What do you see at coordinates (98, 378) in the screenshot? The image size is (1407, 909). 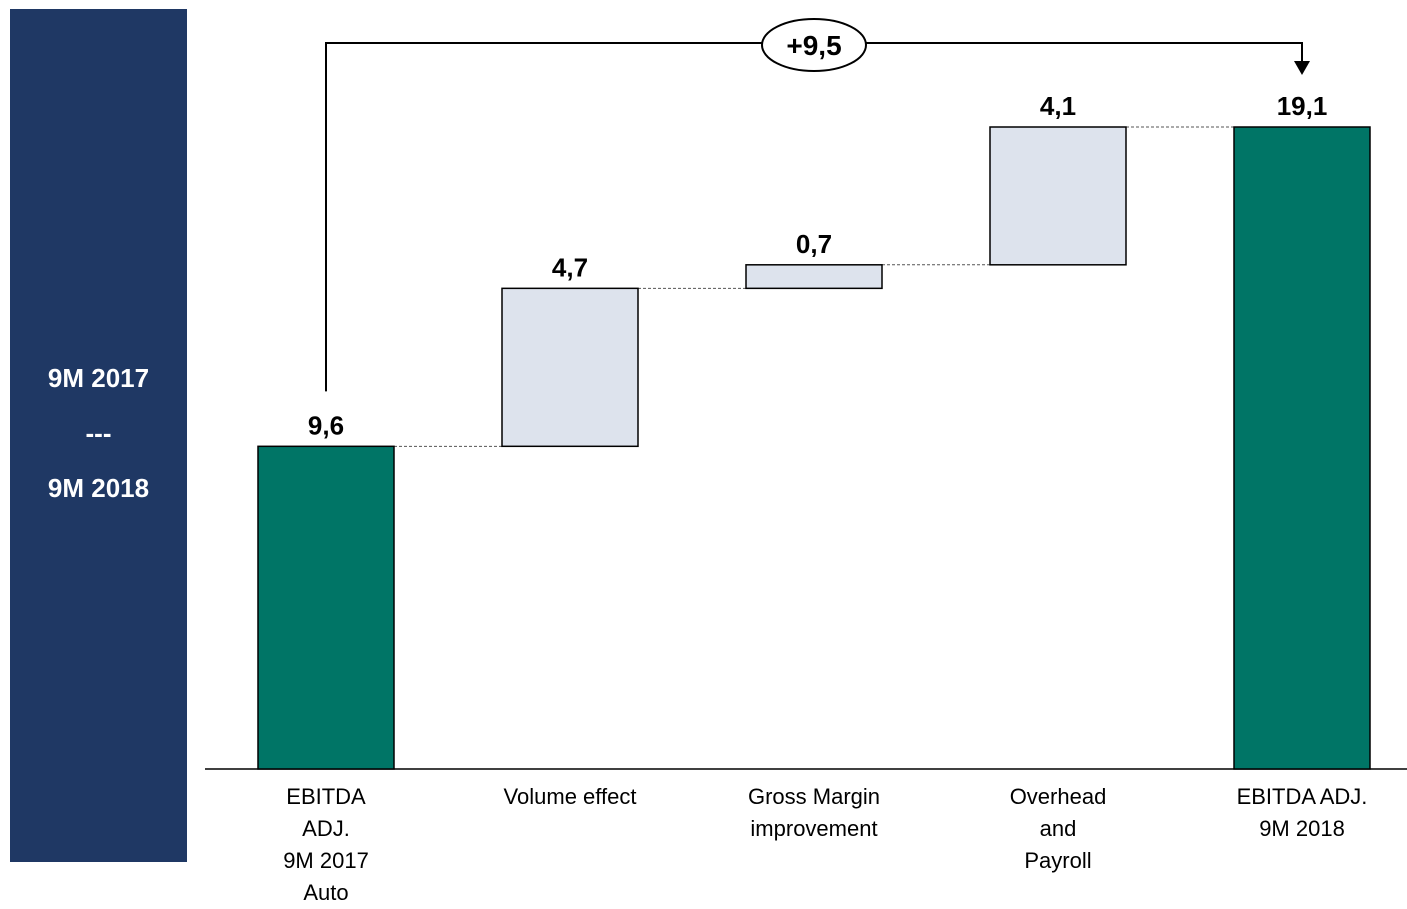 I see `period-start-label: 9M 2017` at bounding box center [98, 378].